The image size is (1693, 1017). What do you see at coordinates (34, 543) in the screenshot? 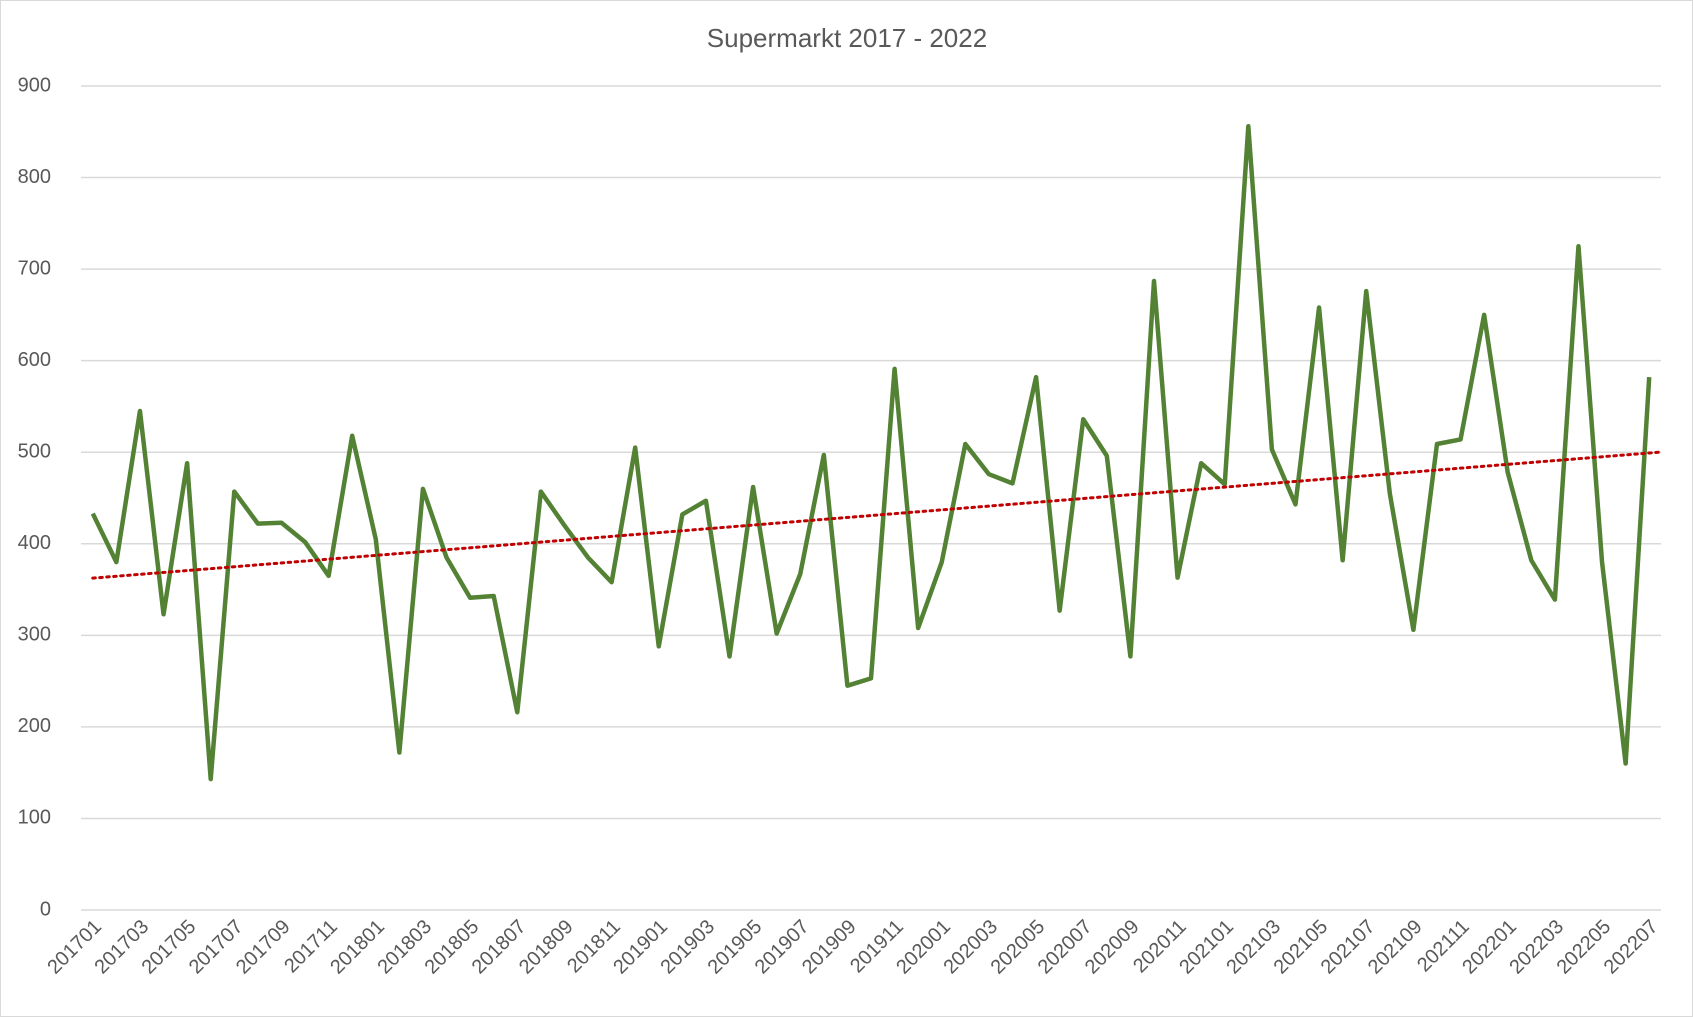
I see `y-tick-label: 400` at bounding box center [34, 543].